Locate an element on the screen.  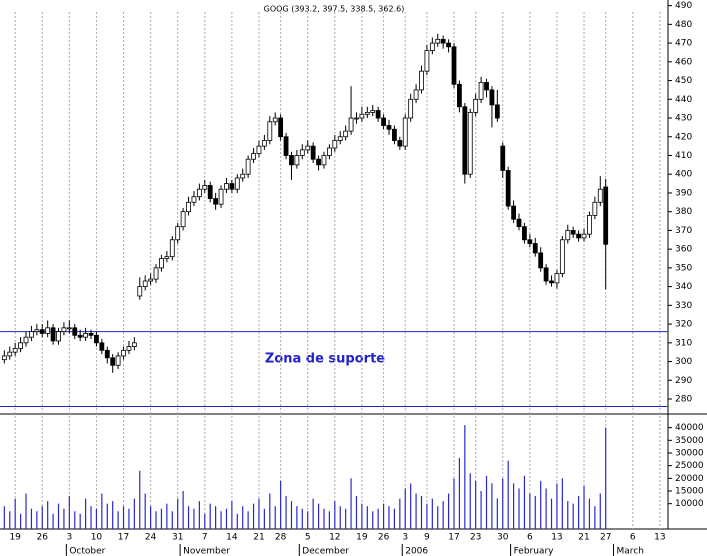
y-tick-label: 390 is located at coordinates (683, 193).